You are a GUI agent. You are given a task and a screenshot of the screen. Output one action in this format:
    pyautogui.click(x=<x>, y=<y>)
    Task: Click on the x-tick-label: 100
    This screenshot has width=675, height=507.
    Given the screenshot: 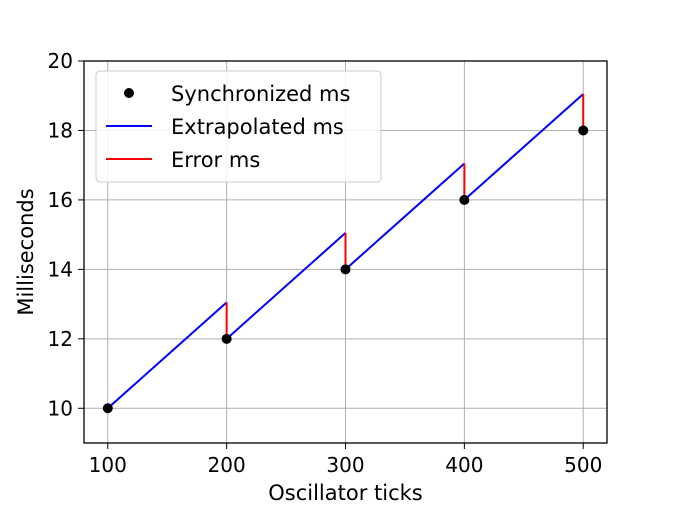 What is the action you would take?
    pyautogui.click(x=108, y=465)
    